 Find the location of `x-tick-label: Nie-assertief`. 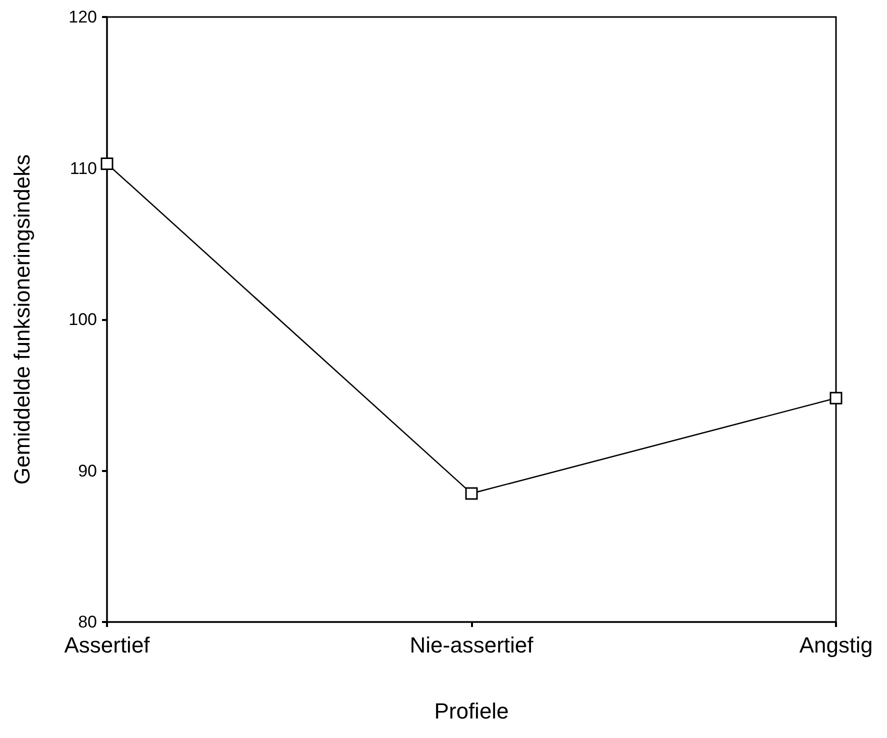

x-tick-label: Nie-assertief is located at coordinates (472, 645).